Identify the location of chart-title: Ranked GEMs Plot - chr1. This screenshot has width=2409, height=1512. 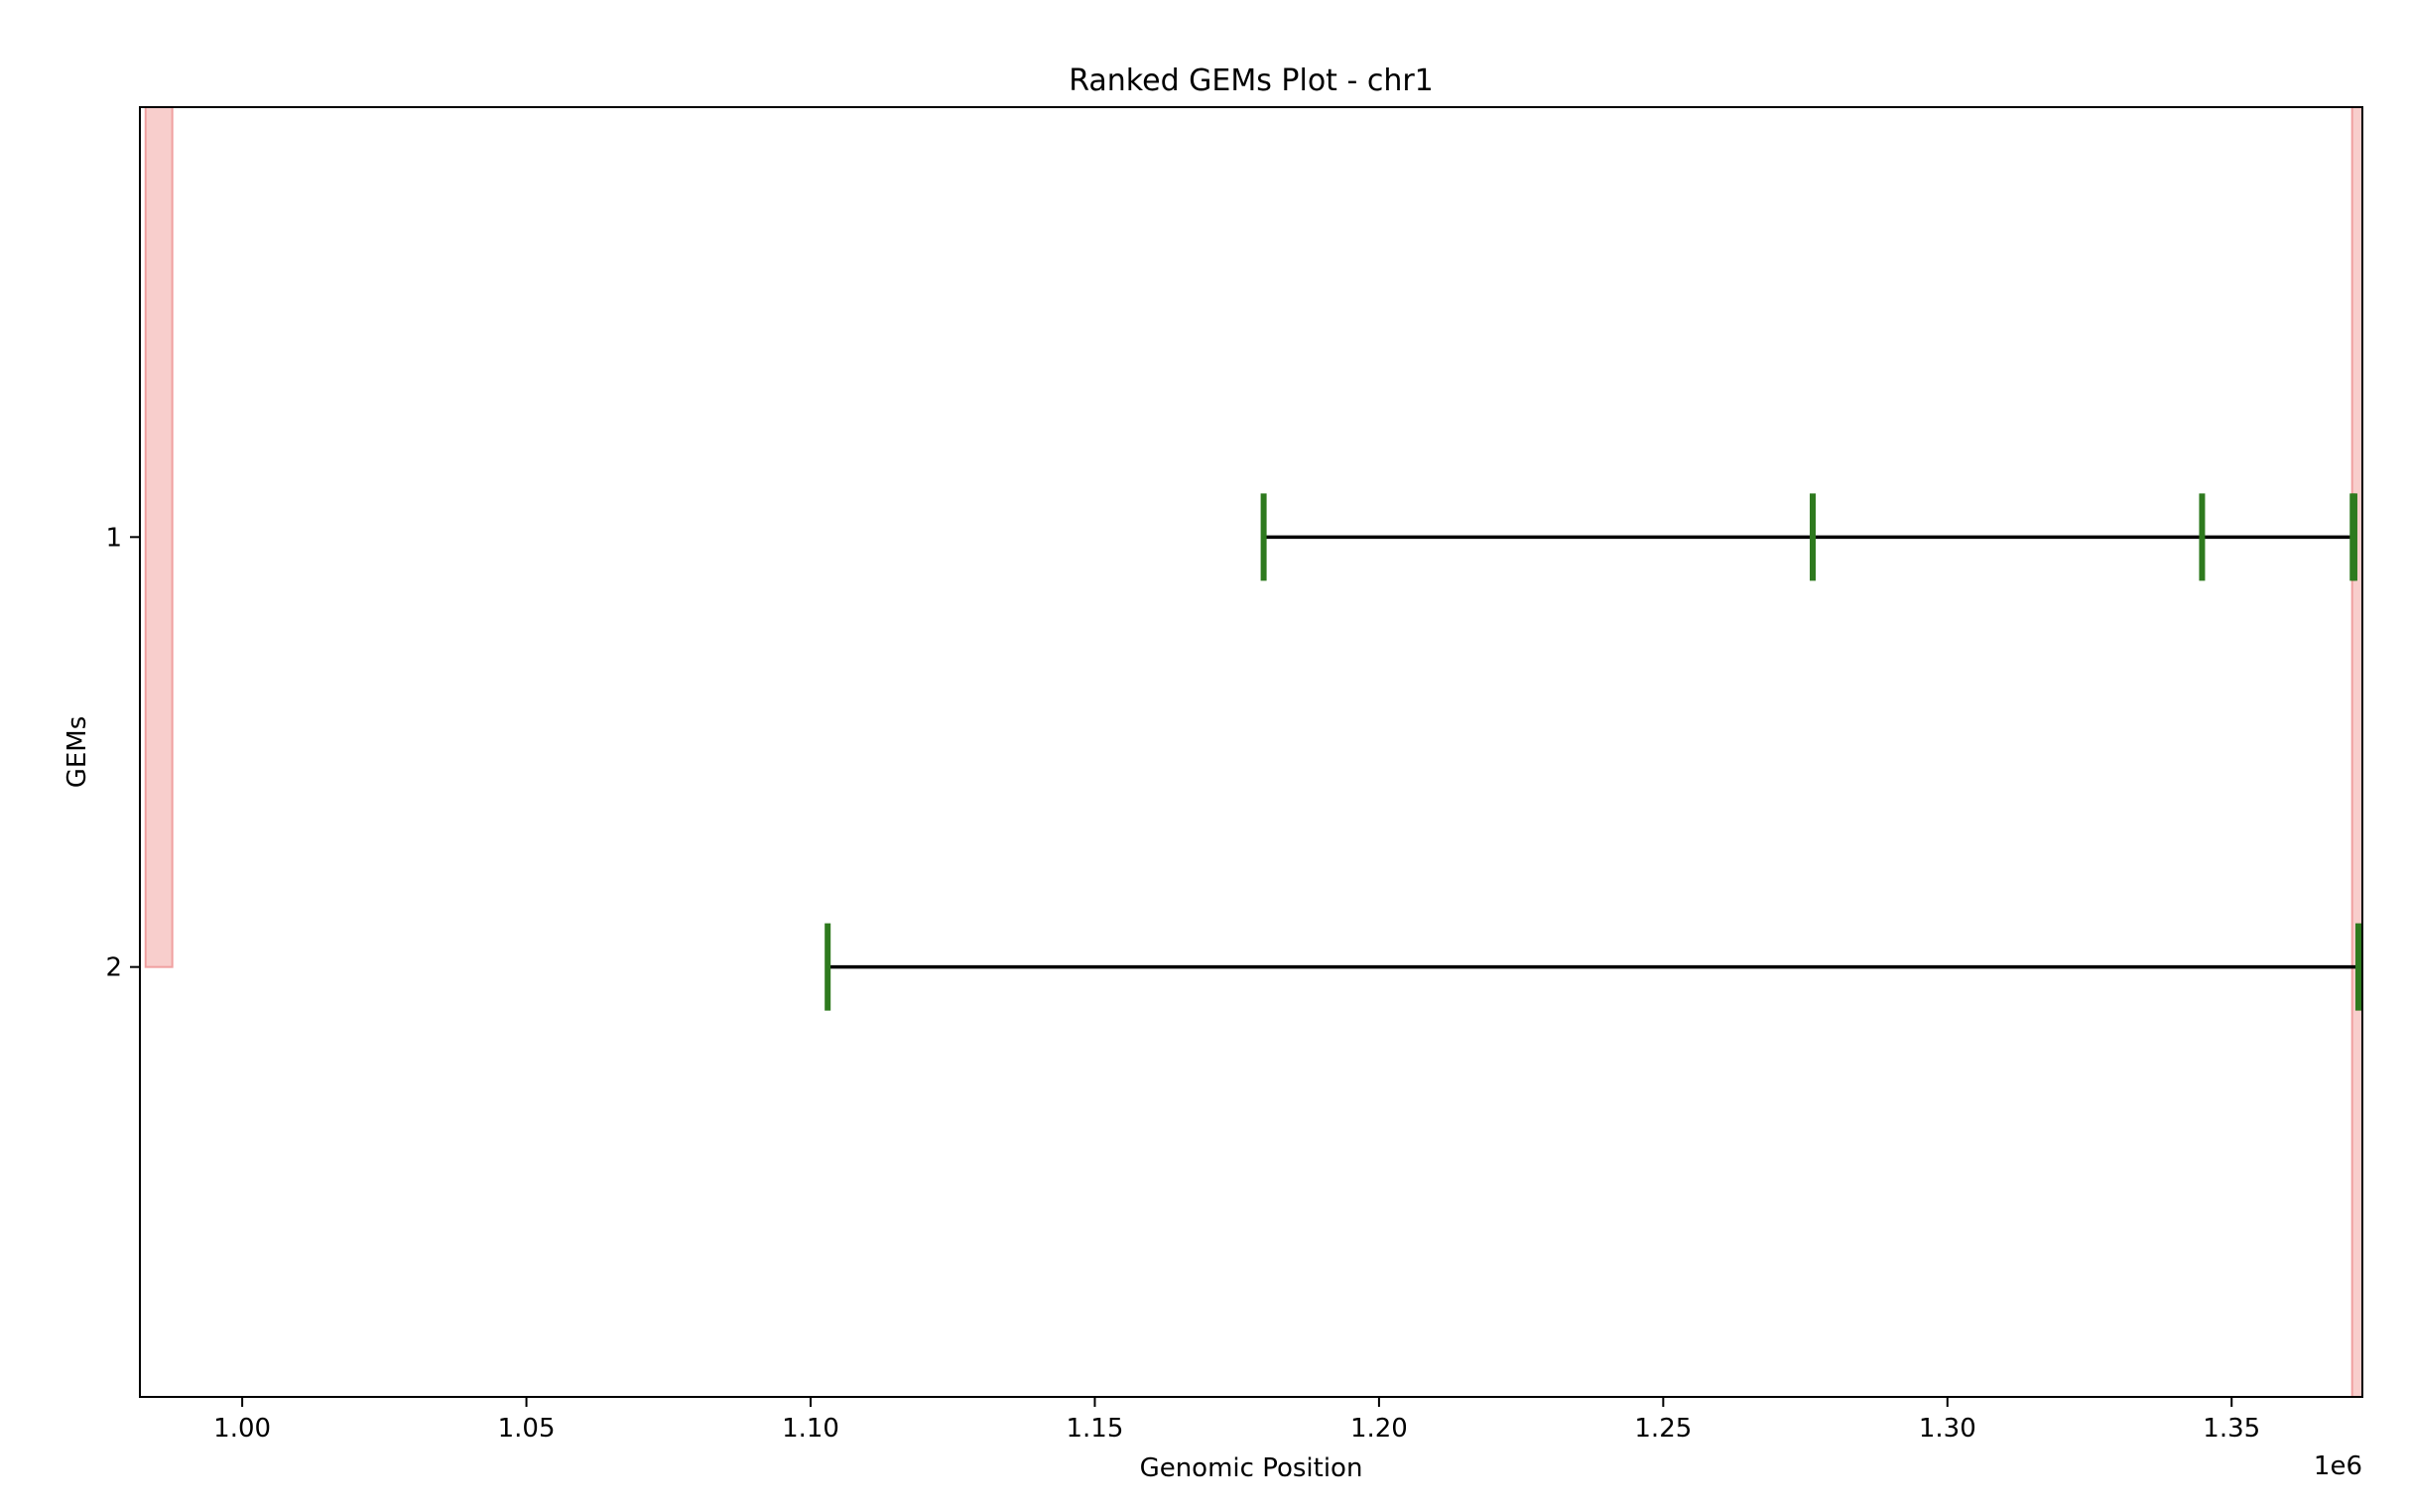
(1251, 80).